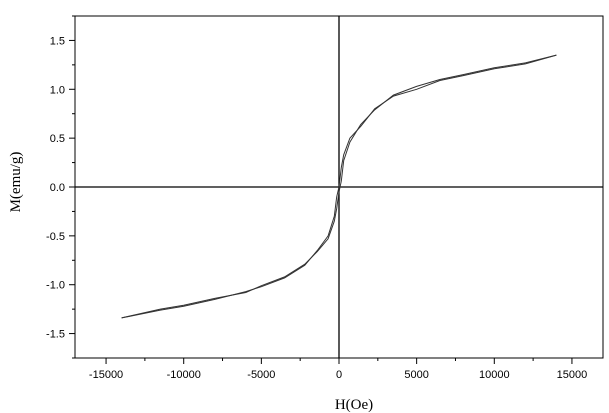  Describe the element at coordinates (55, 237) in the screenshot. I see `y-tick-label: -0.5` at that location.